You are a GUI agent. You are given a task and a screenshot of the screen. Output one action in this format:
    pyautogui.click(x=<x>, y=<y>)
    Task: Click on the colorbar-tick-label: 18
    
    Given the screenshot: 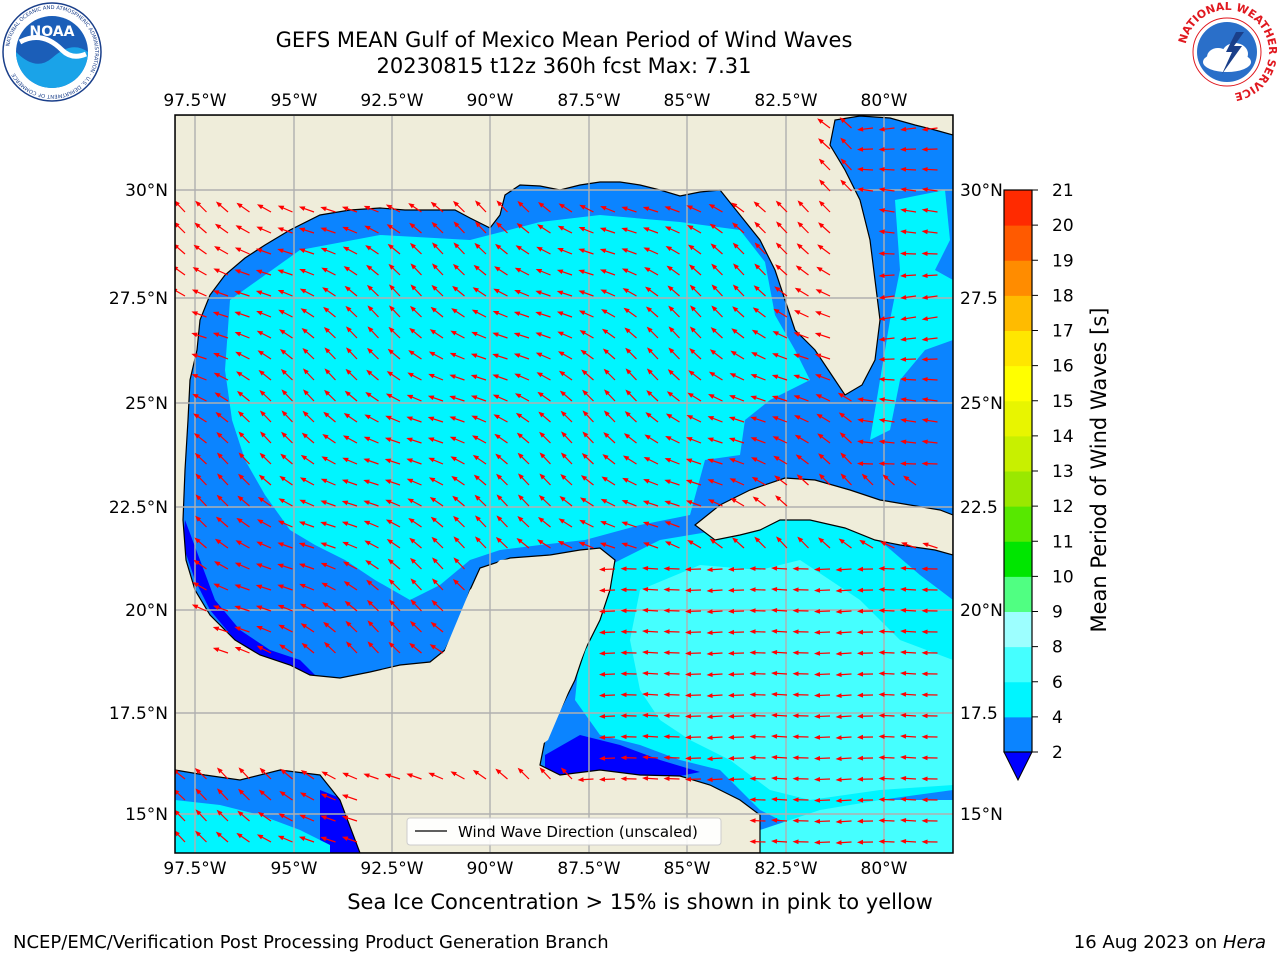 What is the action you would take?
    pyautogui.click(x=1063, y=296)
    